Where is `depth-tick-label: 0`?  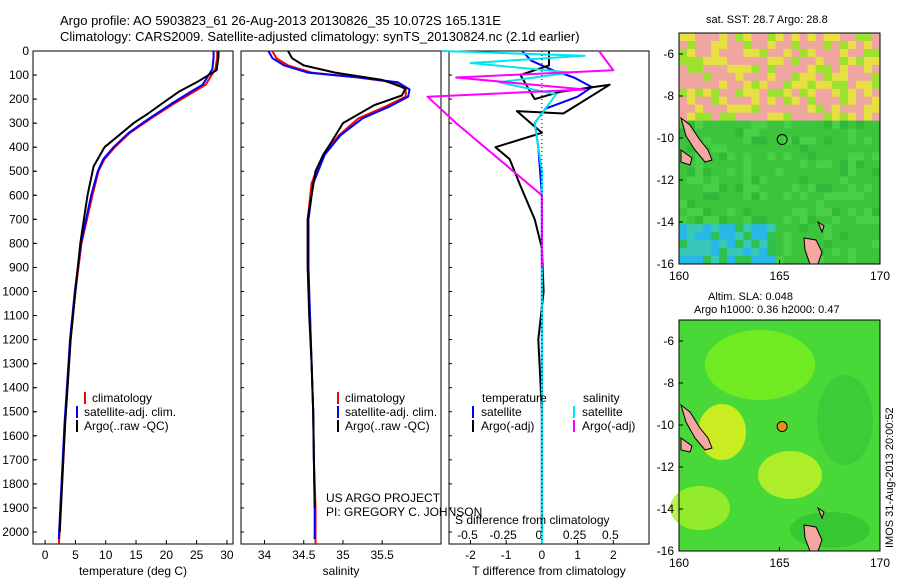 depth-tick-label: 0 is located at coordinates (25, 51).